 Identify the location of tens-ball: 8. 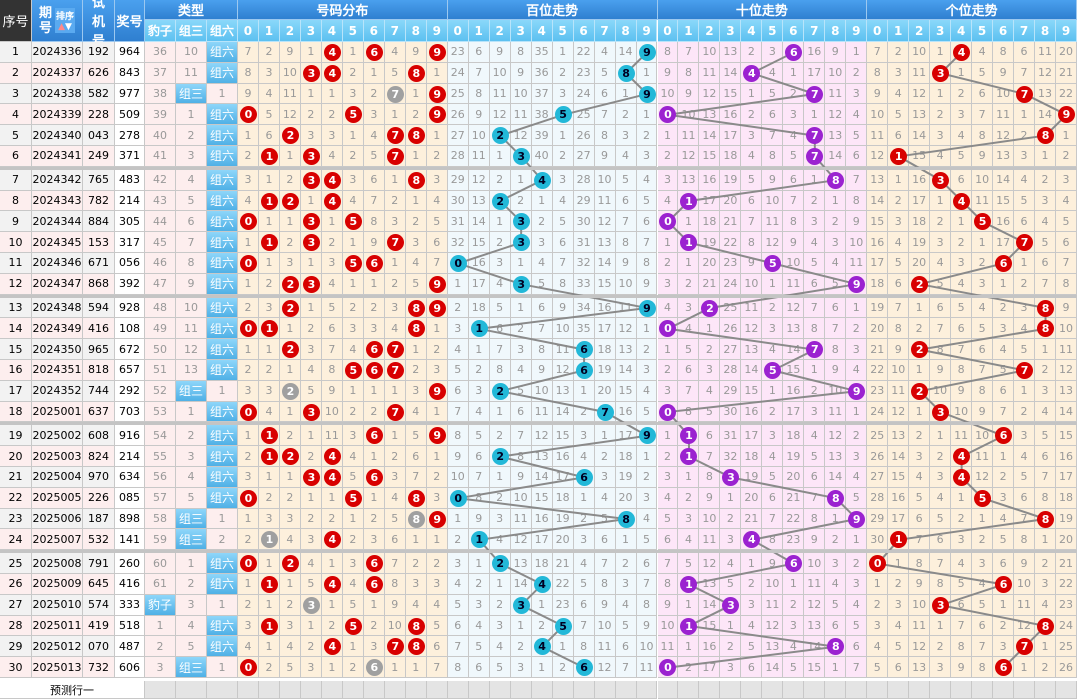
(836, 498).